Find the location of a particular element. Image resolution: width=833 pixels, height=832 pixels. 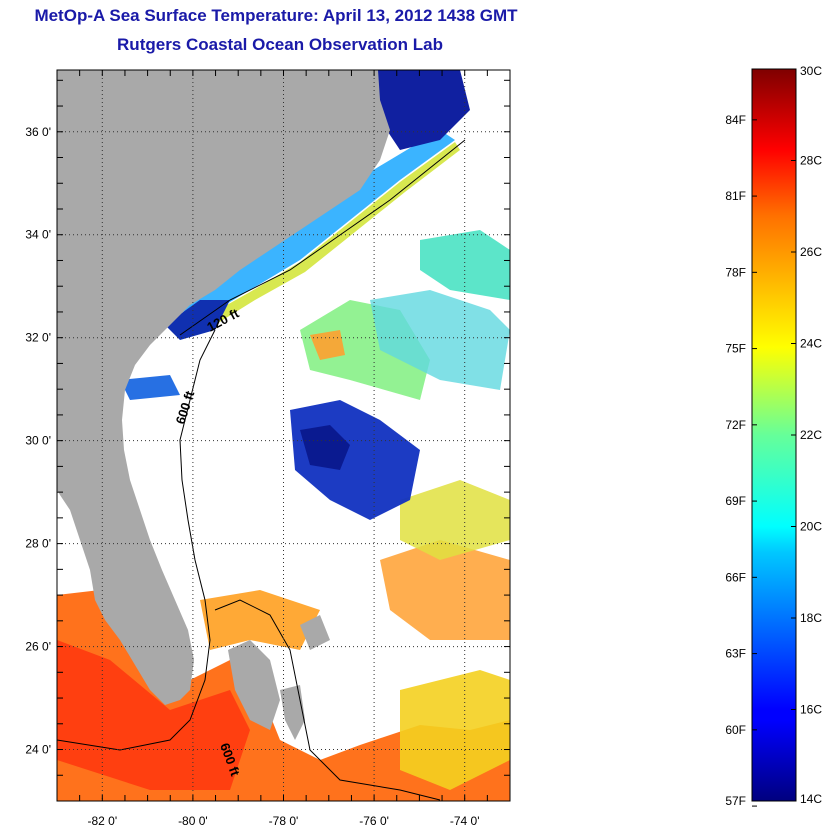

lat-tick-label: 28 0' is located at coordinates (38, 544).